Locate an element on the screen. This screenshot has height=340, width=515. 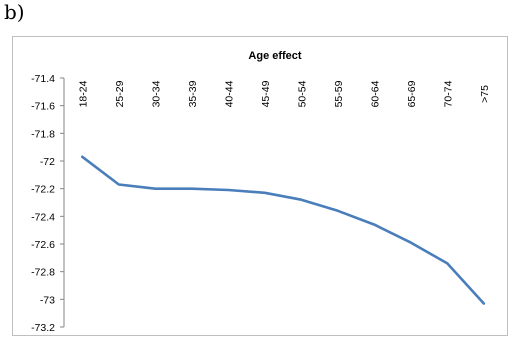
category-label: >75 is located at coordinates (485, 94).